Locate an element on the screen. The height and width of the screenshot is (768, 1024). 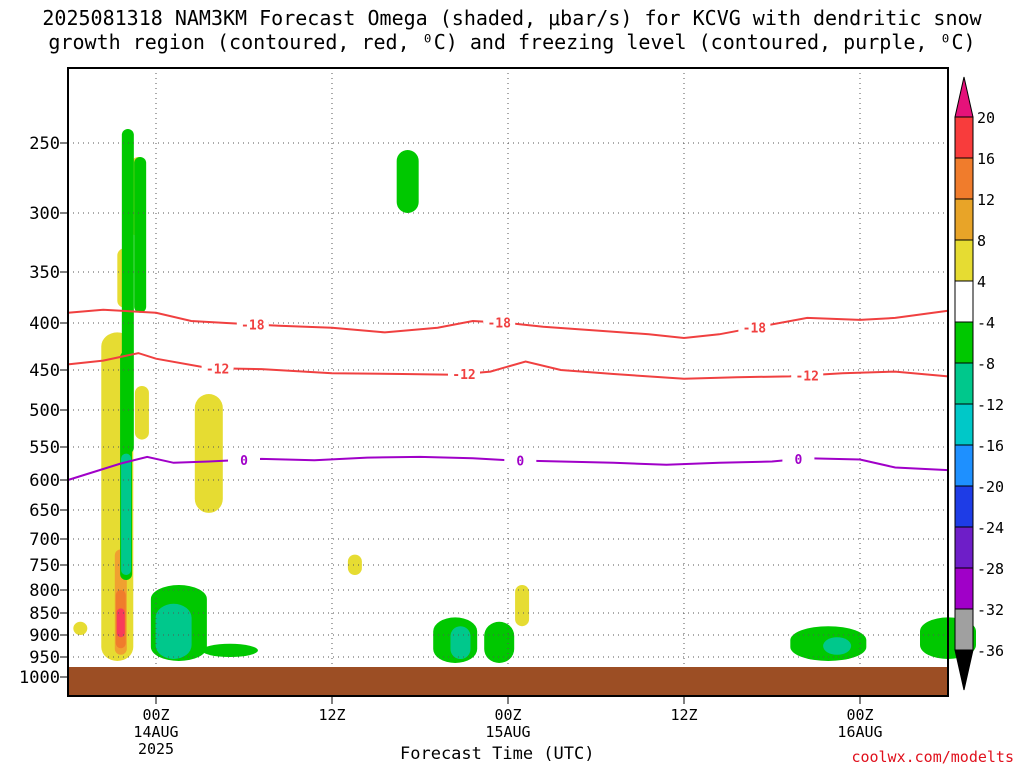
y-tick-label-950: 950 is located at coordinates (44, 658).